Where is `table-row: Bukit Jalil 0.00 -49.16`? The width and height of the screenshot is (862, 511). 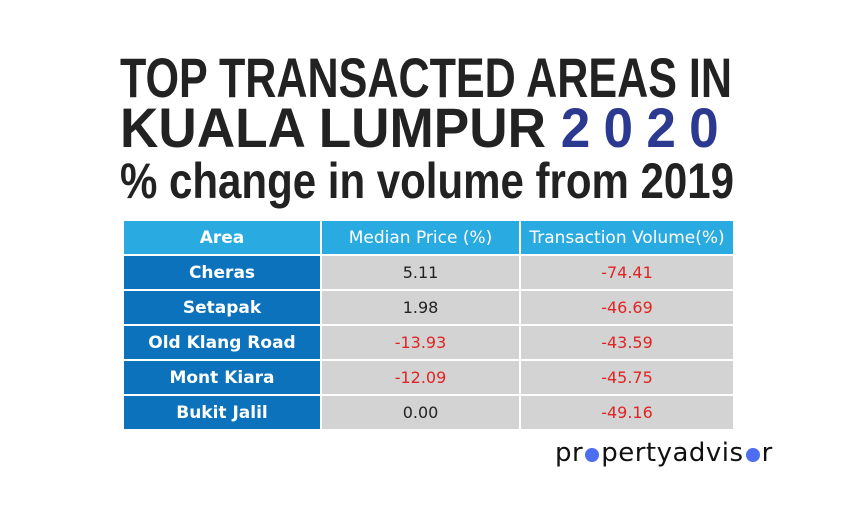
table-row: Bukit Jalil 0.00 -49.16 is located at coordinates (428, 412).